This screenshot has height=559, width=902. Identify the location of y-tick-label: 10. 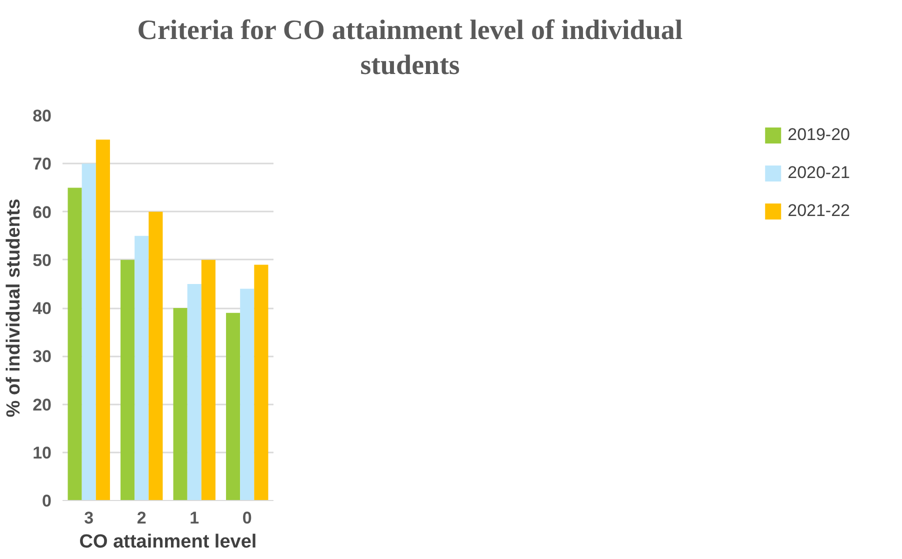
(42, 452).